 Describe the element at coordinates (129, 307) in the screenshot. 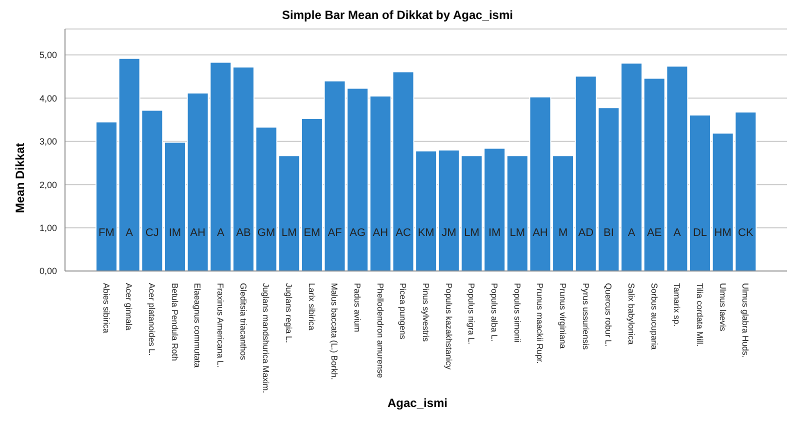

I see `x-tick-label: Acer ginnala` at that location.